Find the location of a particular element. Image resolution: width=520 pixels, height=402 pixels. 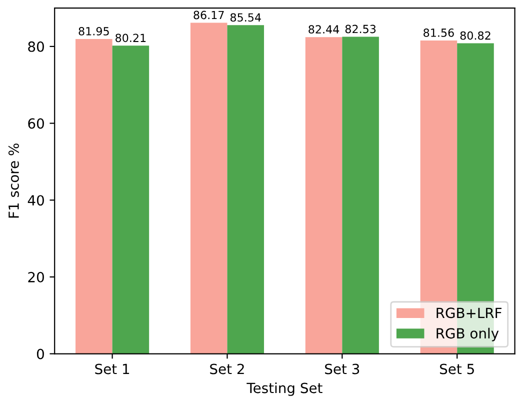

x-tick-label: Set 5 is located at coordinates (457, 369).